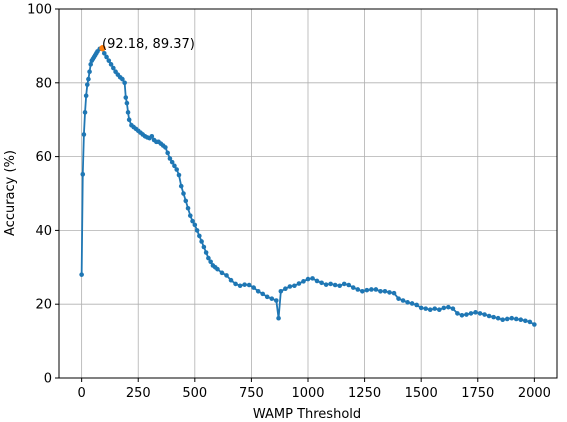 The height and width of the screenshot is (422, 567). What do you see at coordinates (81, 393) in the screenshot?
I see `x-tick-label: 0` at bounding box center [81, 393].